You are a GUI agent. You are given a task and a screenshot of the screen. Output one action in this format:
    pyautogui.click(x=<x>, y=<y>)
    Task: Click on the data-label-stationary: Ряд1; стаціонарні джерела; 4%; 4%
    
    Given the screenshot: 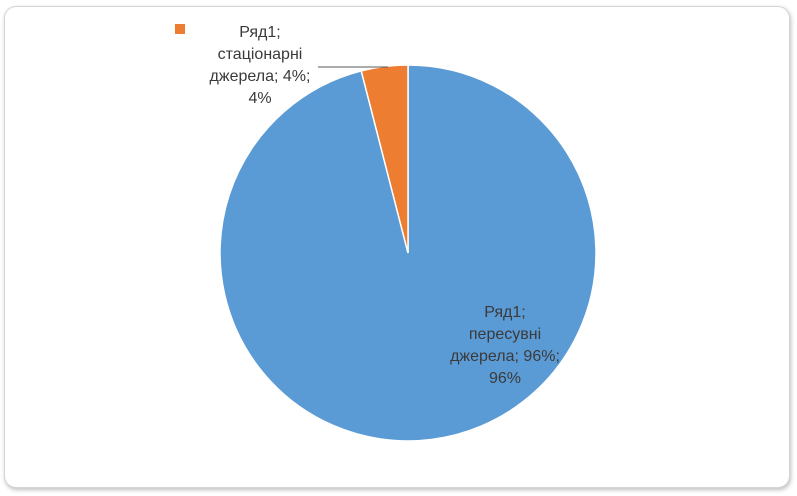 What is the action you would take?
    pyautogui.click(x=260, y=65)
    